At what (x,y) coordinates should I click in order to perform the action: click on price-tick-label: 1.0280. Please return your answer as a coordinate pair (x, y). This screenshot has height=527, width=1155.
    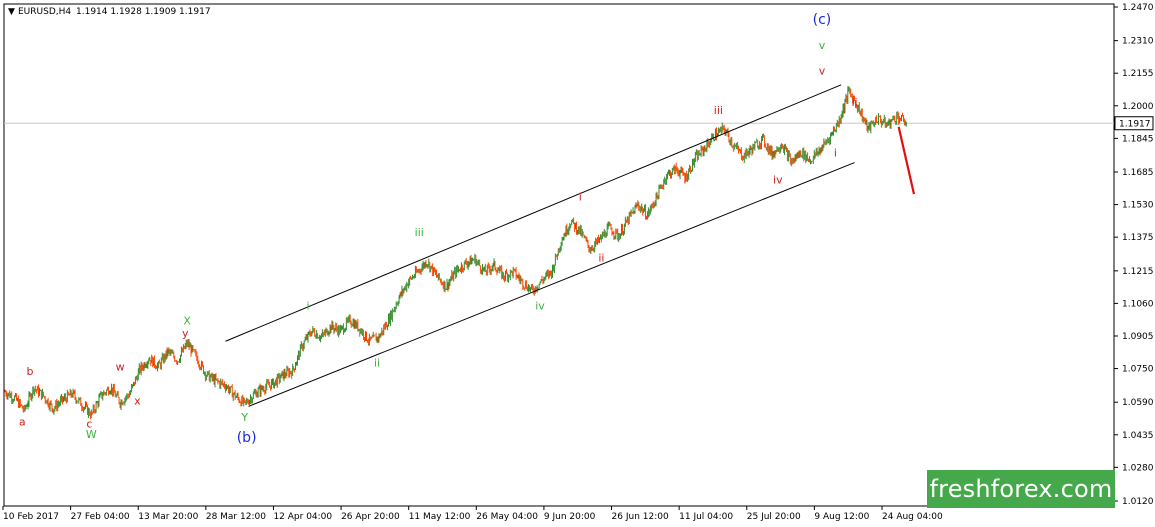
    Looking at the image, I should click on (1138, 468).